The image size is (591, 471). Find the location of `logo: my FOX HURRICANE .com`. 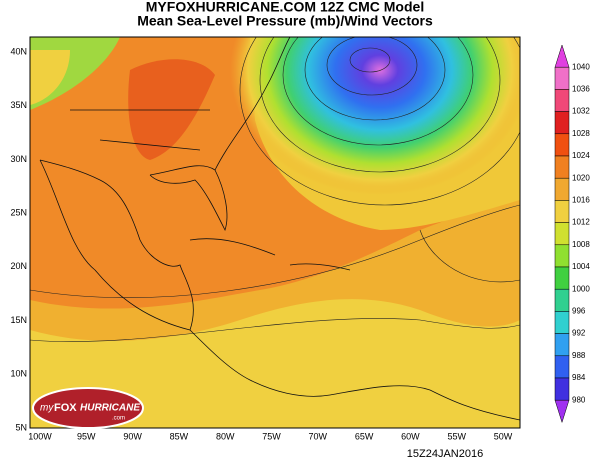

logo: my FOX HURRICANE .com is located at coordinates (88, 408).